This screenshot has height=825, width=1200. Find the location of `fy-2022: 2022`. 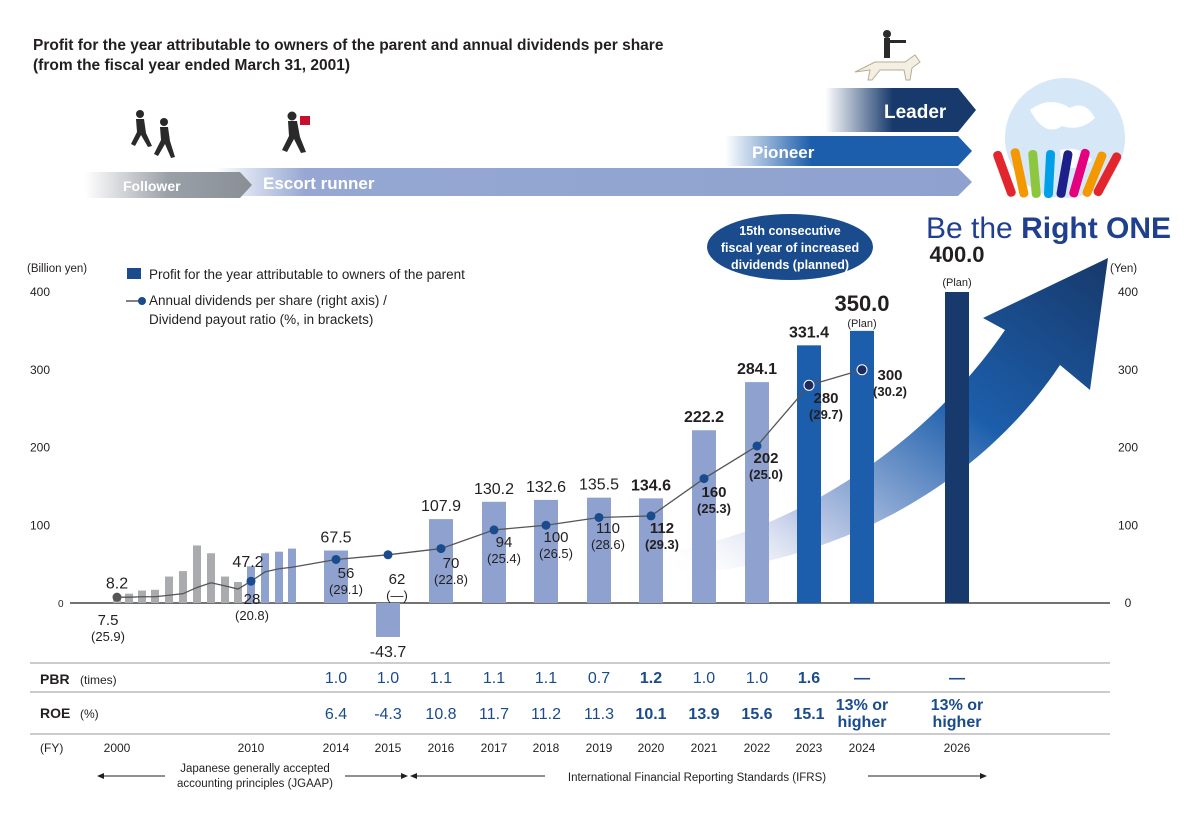

fy-2022: 2022 is located at coordinates (757, 748).